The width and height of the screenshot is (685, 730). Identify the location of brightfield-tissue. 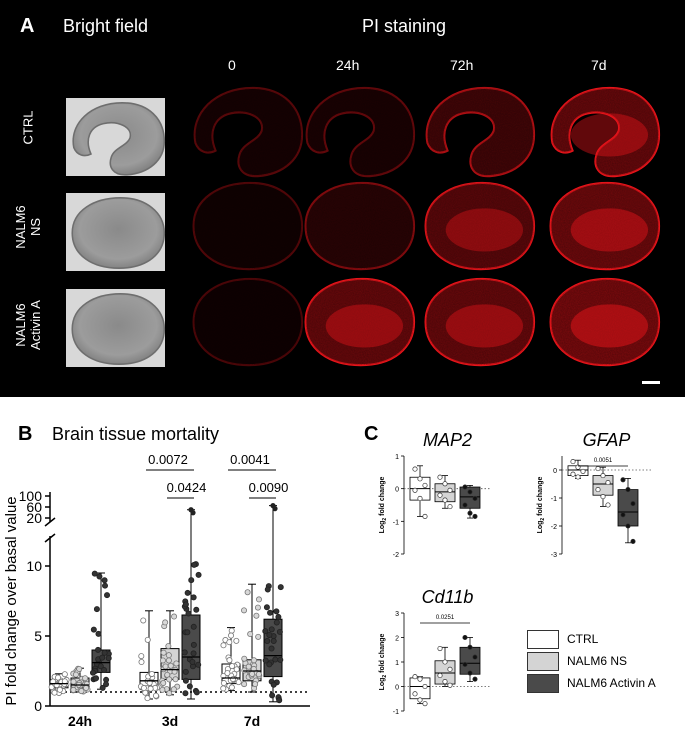
(119, 138).